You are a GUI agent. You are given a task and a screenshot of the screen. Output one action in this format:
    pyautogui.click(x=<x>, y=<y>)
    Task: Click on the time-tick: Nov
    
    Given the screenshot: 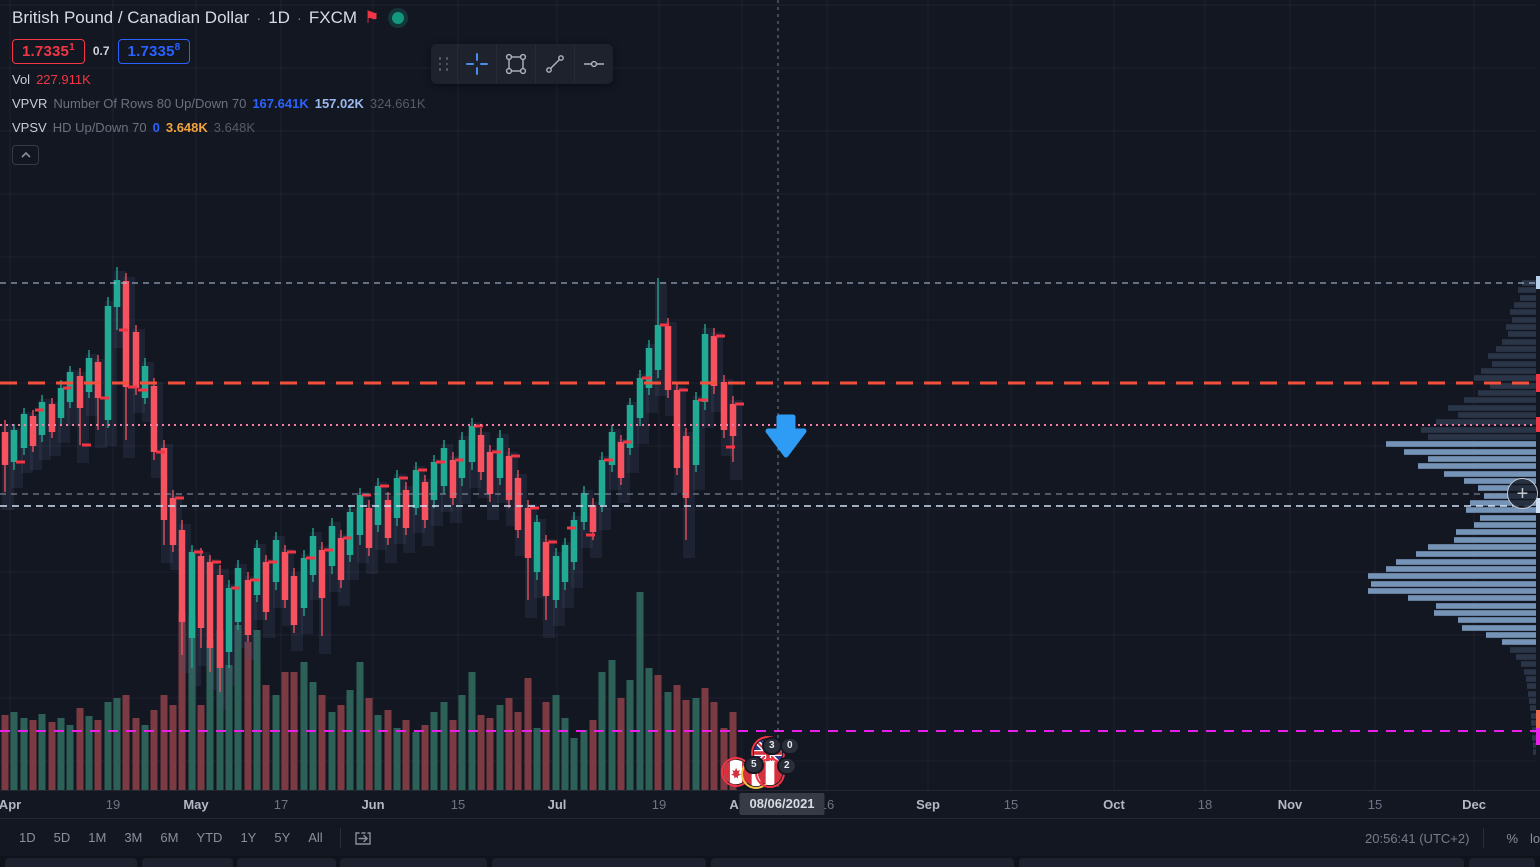 What is the action you would take?
    pyautogui.click(x=1290, y=804)
    